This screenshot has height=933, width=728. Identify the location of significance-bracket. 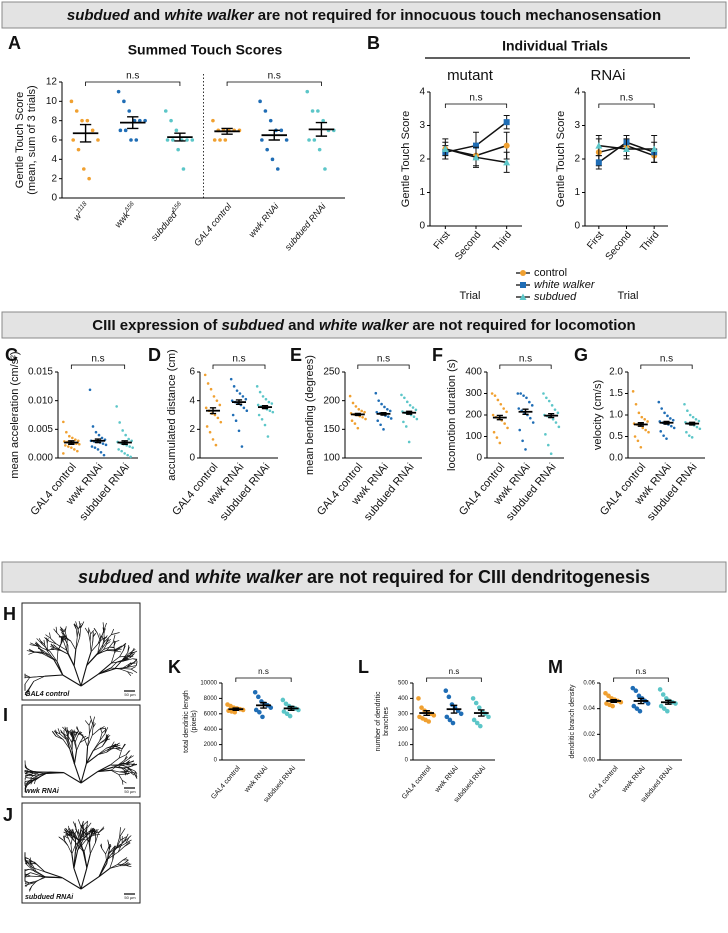
(454, 679).